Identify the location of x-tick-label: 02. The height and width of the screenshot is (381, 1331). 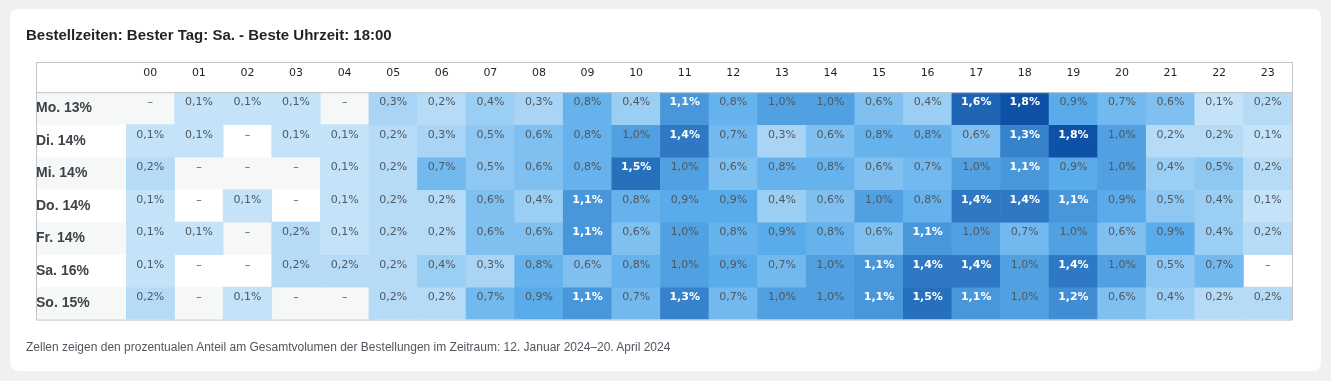
(247, 73).